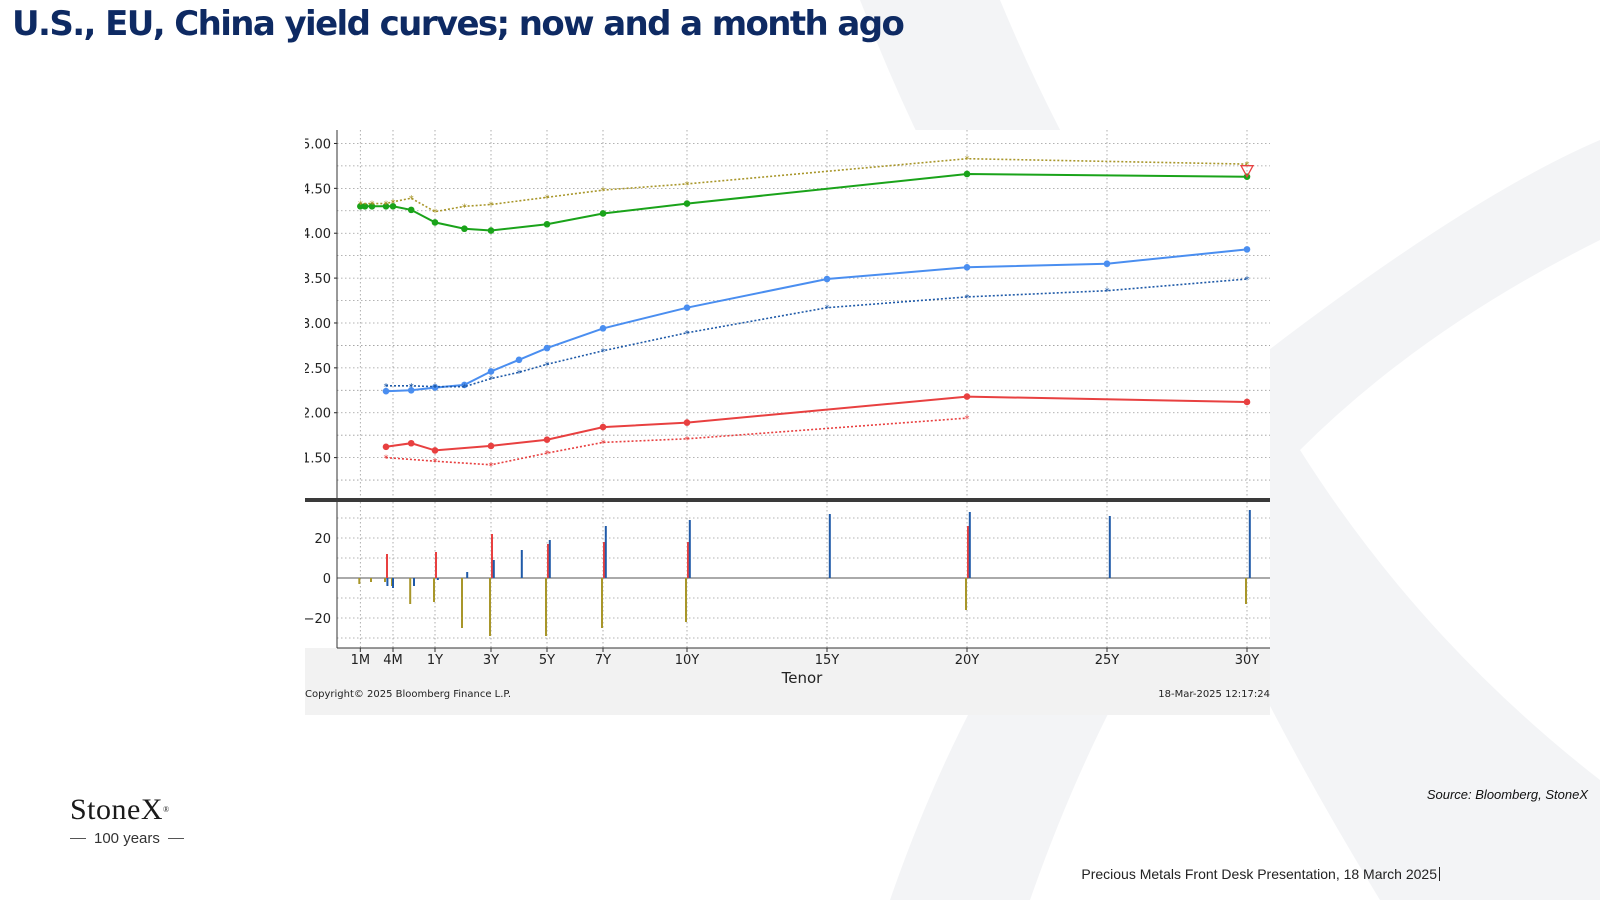 This screenshot has width=1600, height=900. What do you see at coordinates (491, 660) in the screenshot?
I see `x-tick-label: 3Y` at bounding box center [491, 660].